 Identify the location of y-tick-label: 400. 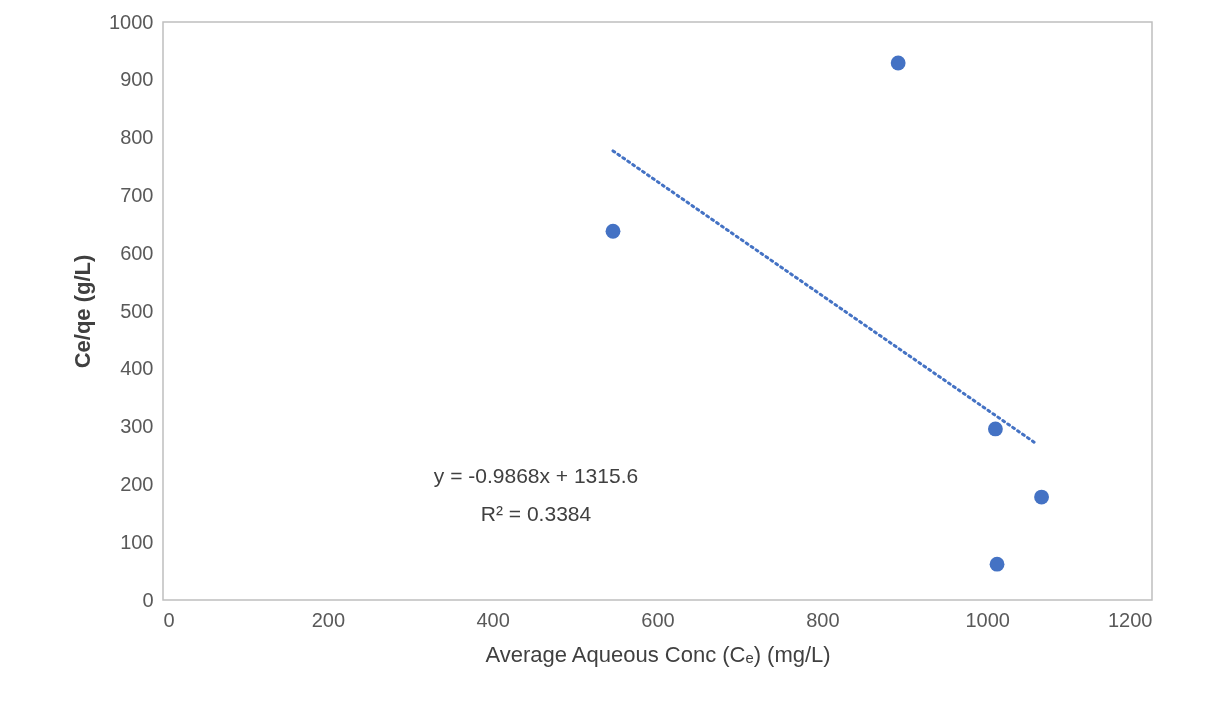
(137, 368).